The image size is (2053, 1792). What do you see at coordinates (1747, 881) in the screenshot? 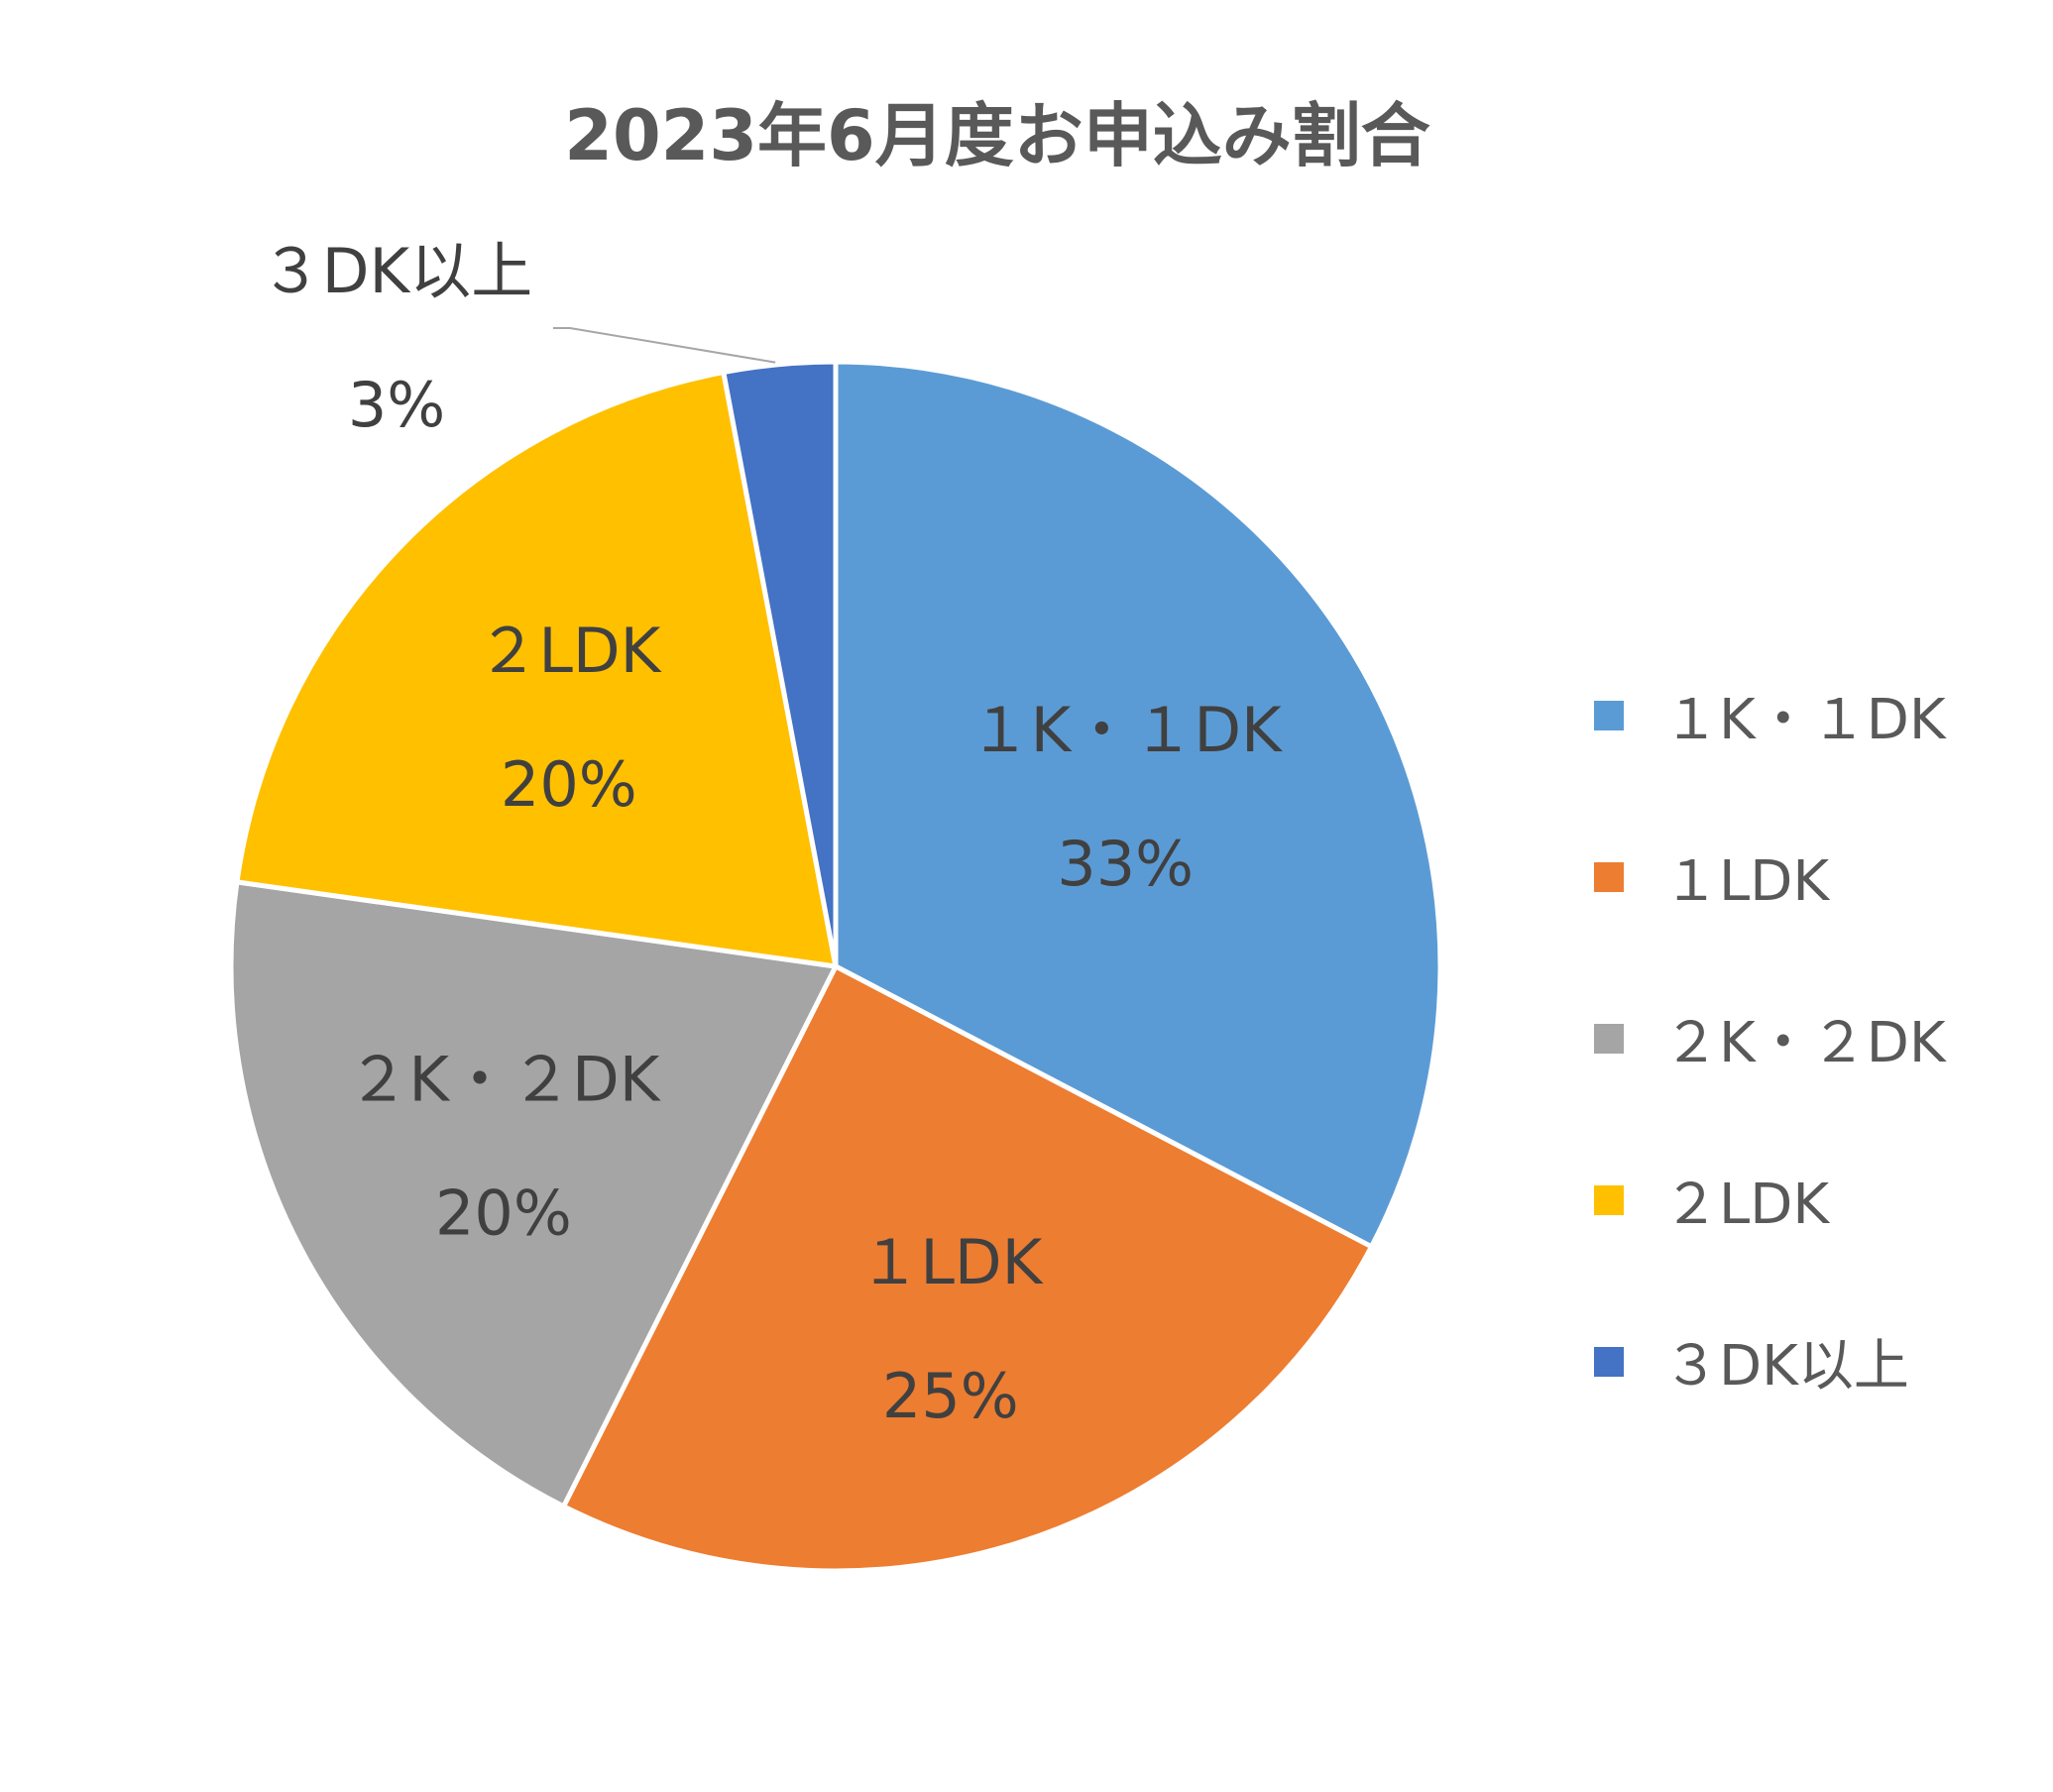
I see `legend-label: １LDK` at bounding box center [1747, 881].